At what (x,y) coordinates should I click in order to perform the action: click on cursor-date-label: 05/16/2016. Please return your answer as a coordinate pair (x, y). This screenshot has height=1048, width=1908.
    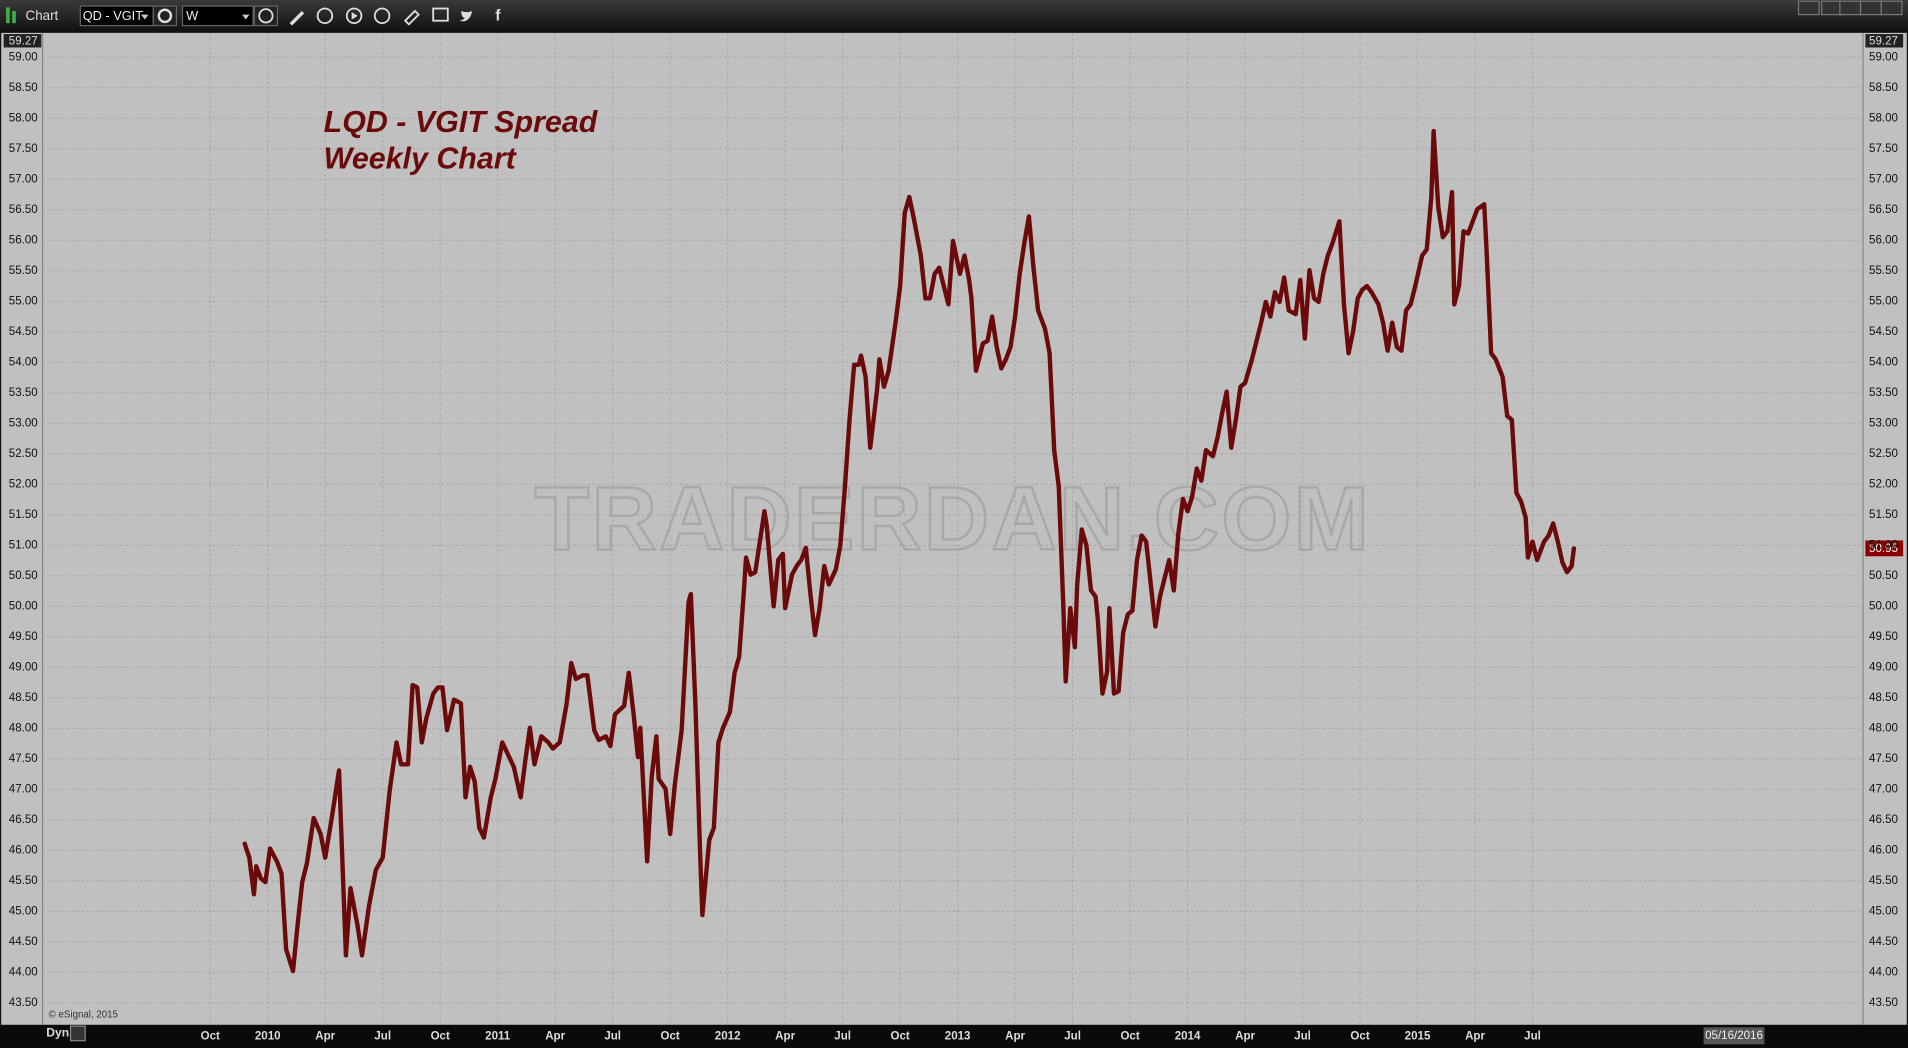
    Looking at the image, I should click on (1734, 1036).